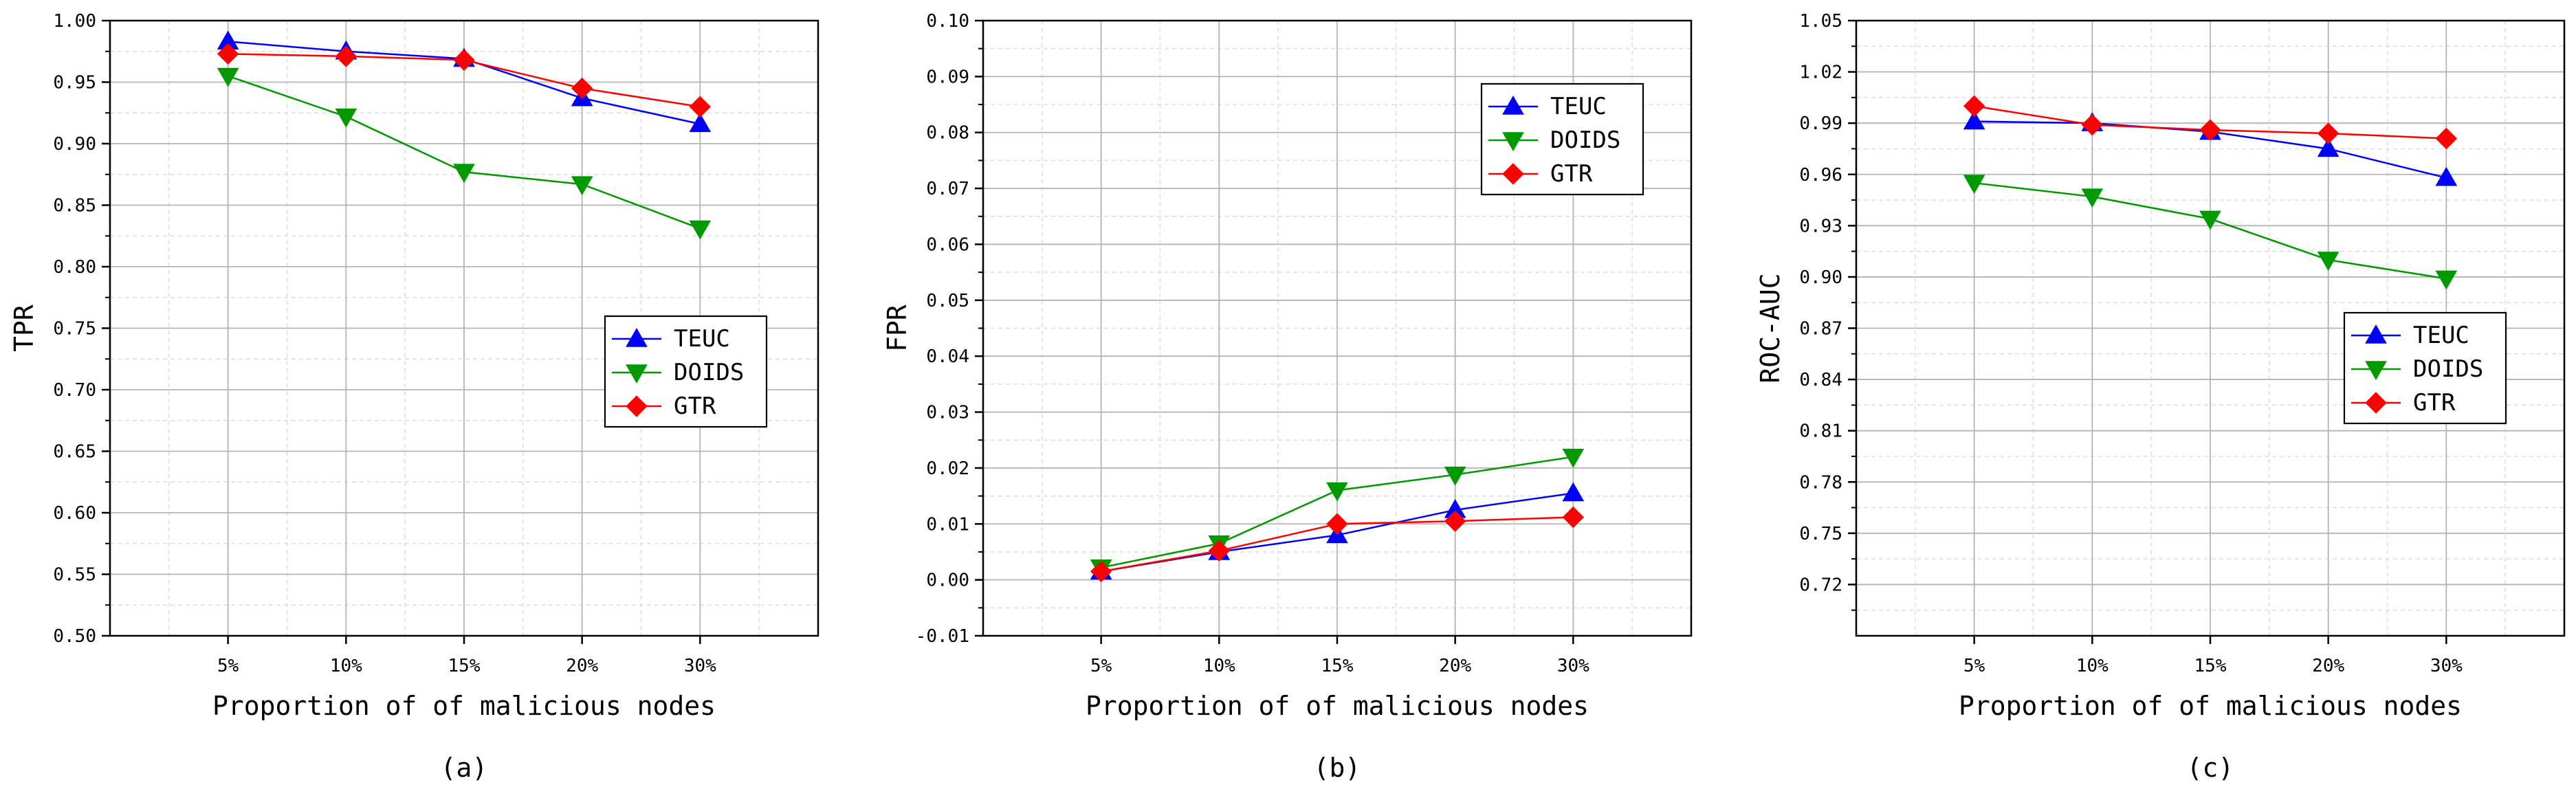 The image size is (2576, 798). Describe the element at coordinates (897, 328) in the screenshot. I see `y-axis-label: FPR` at that location.